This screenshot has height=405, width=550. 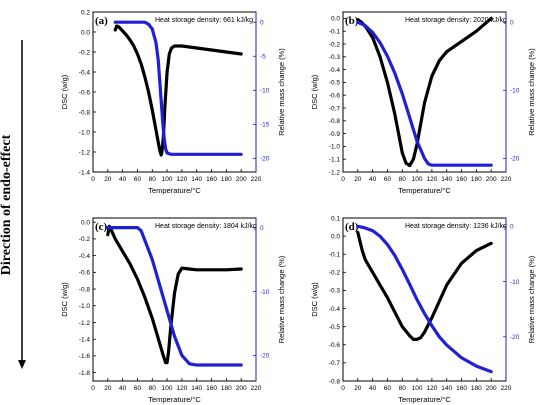 I want to click on x-tick-label-d: 60, so click(x=388, y=388).